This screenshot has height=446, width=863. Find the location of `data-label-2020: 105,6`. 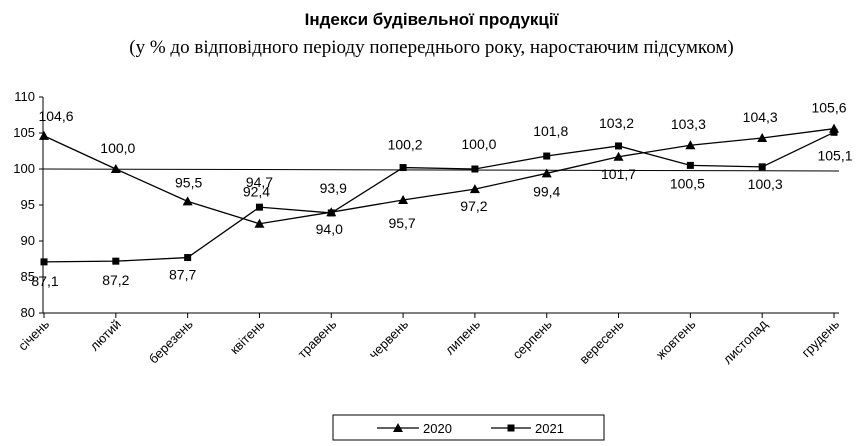

data-label-2020: 105,6 is located at coordinates (828, 108).